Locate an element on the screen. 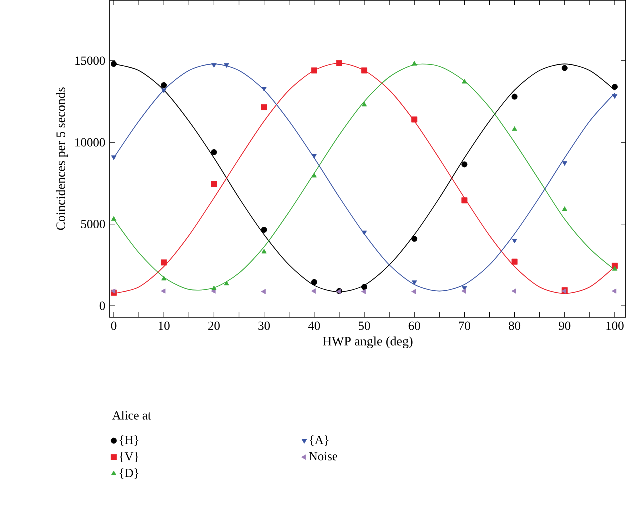 This screenshot has height=523, width=629. legend-label: {D} is located at coordinates (129, 473).